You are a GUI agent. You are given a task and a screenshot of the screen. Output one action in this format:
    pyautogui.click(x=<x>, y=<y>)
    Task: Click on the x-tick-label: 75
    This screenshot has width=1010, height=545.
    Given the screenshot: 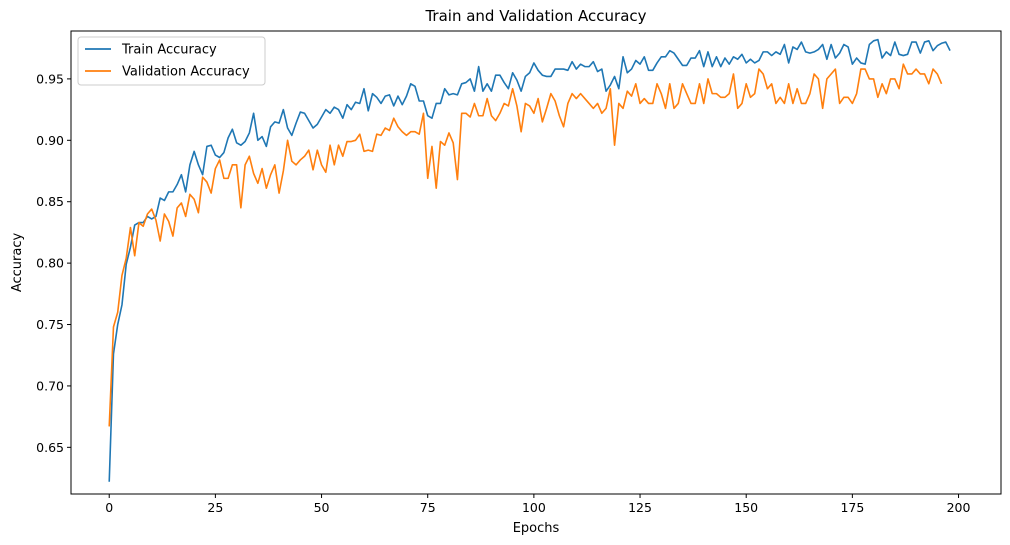 What is the action you would take?
    pyautogui.click(x=428, y=507)
    